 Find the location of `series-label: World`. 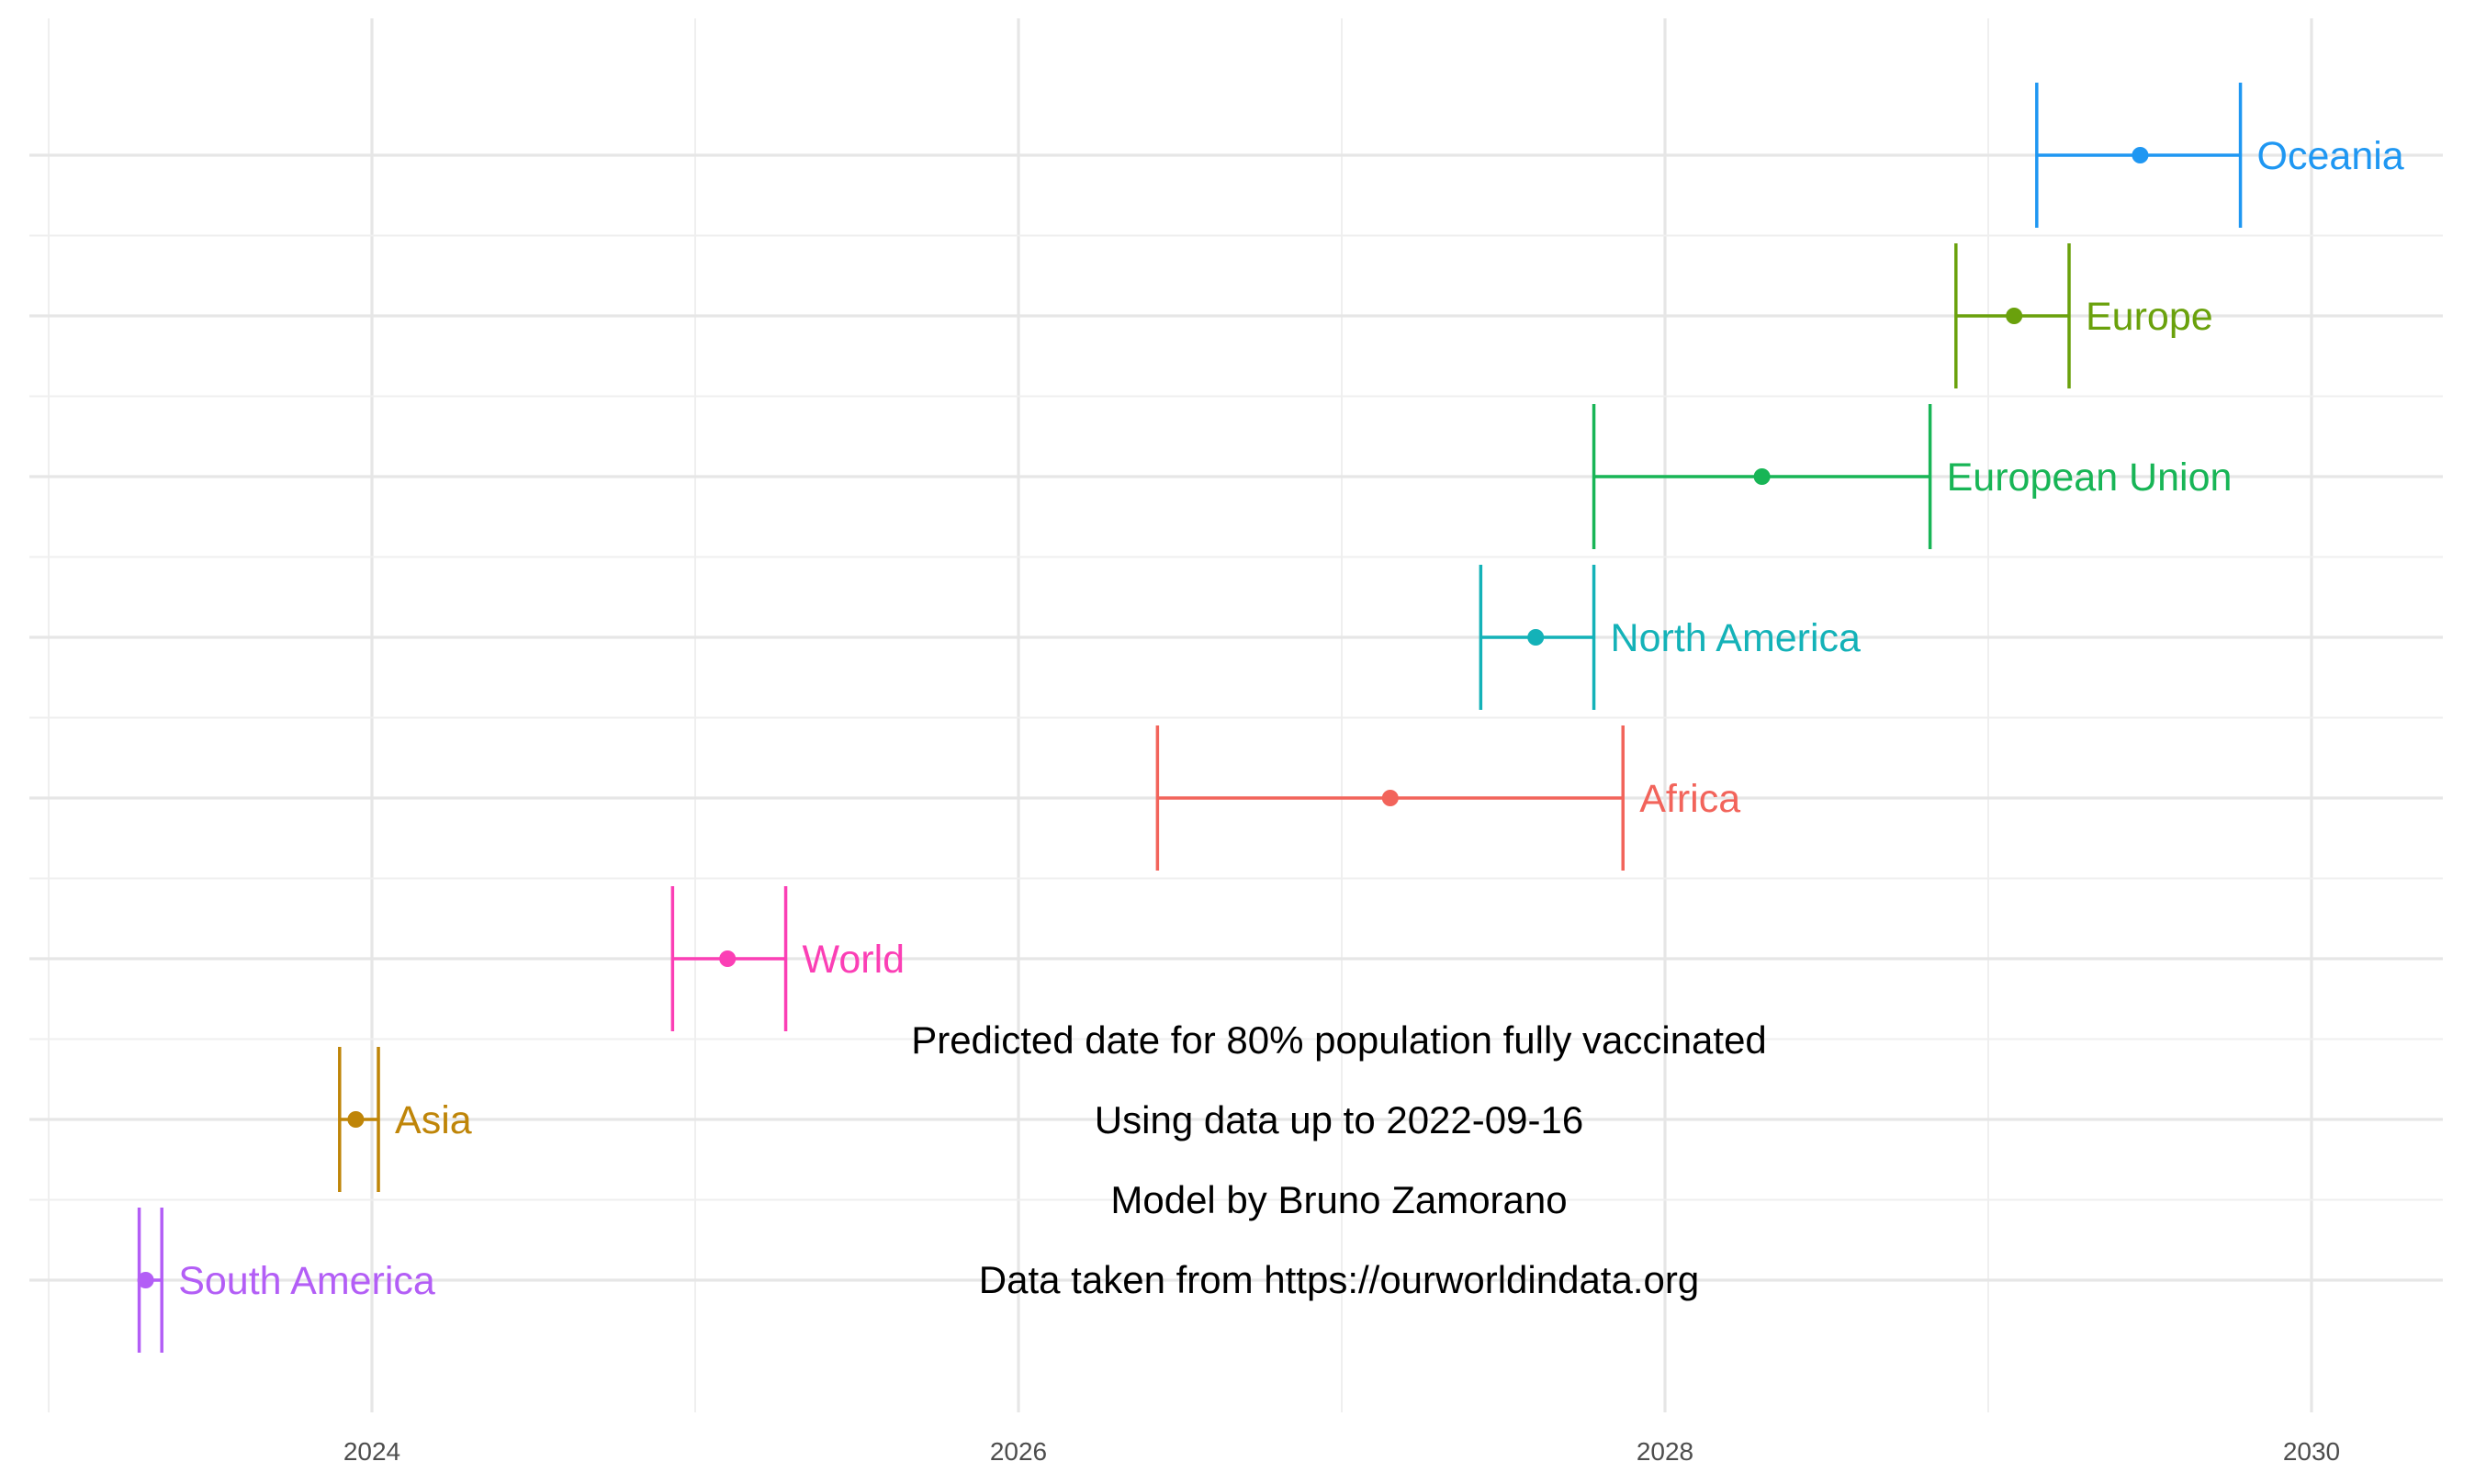

series-label: World is located at coordinates (854, 960).